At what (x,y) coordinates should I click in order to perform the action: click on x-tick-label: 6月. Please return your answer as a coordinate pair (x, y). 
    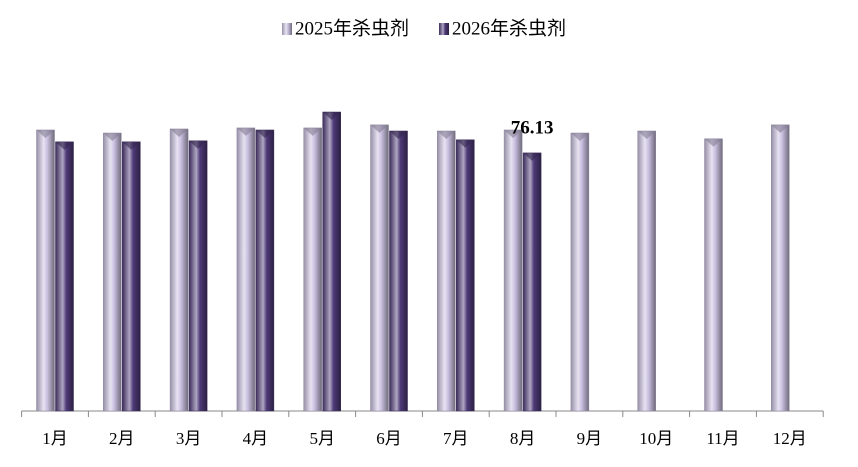
    Looking at the image, I should click on (389, 438).